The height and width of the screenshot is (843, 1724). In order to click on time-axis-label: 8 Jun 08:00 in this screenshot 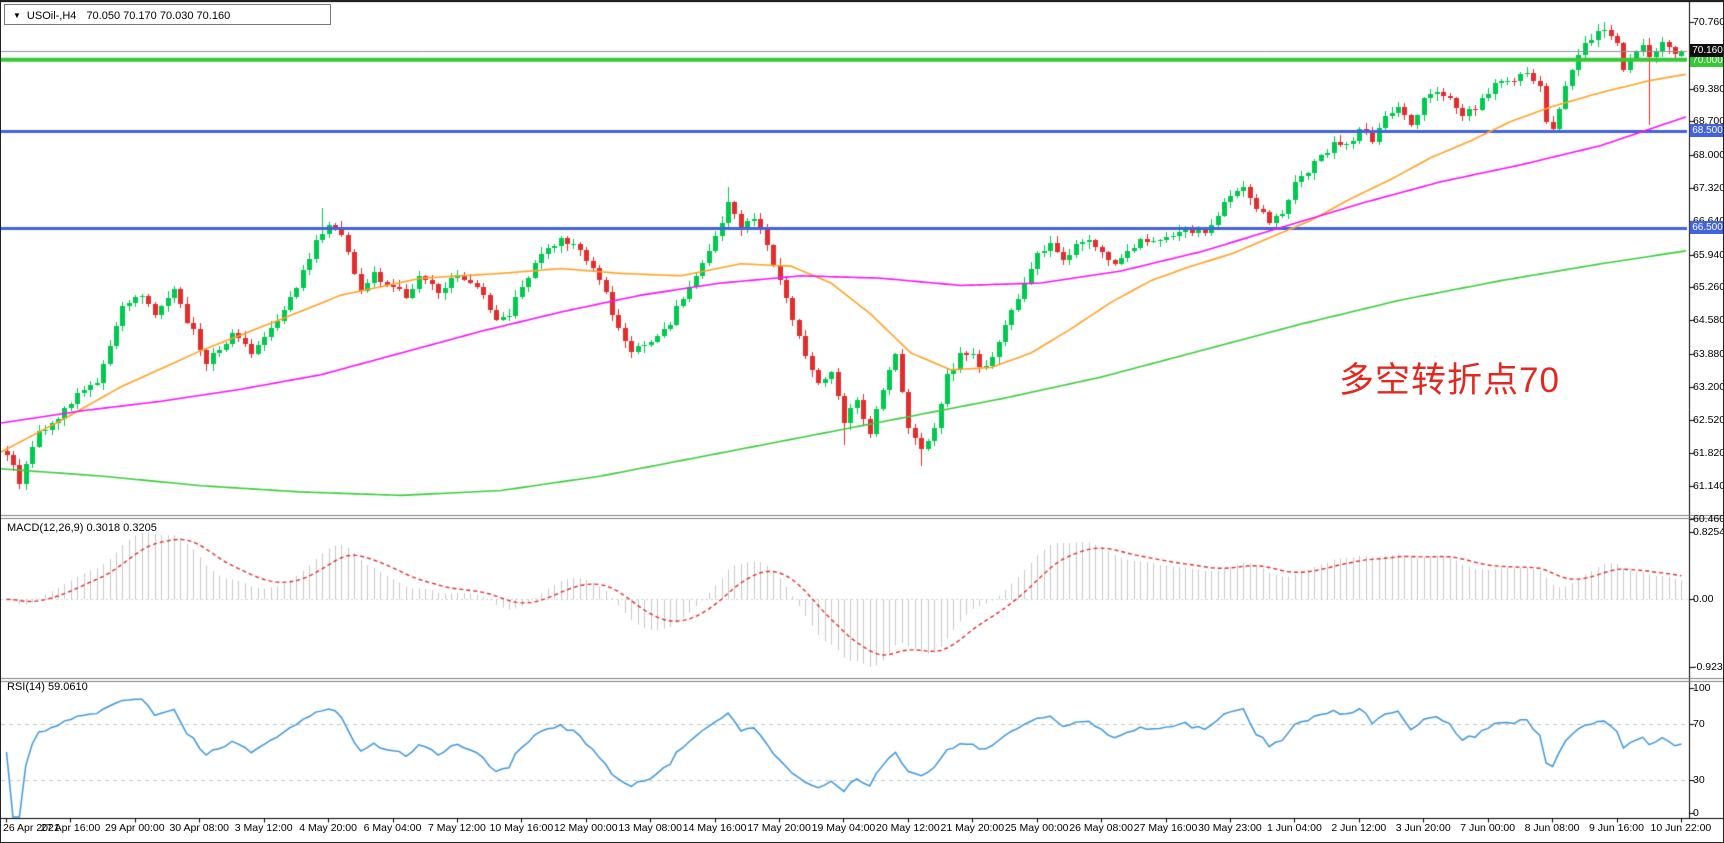, I will do `click(1552, 828)`.